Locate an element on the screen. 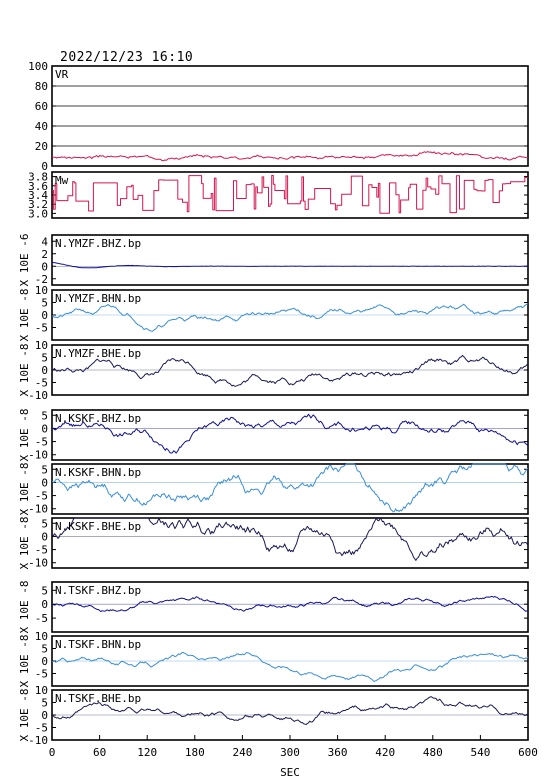 The width and height of the screenshot is (554, 781). y-tick-label: 40 is located at coordinates (41, 126).